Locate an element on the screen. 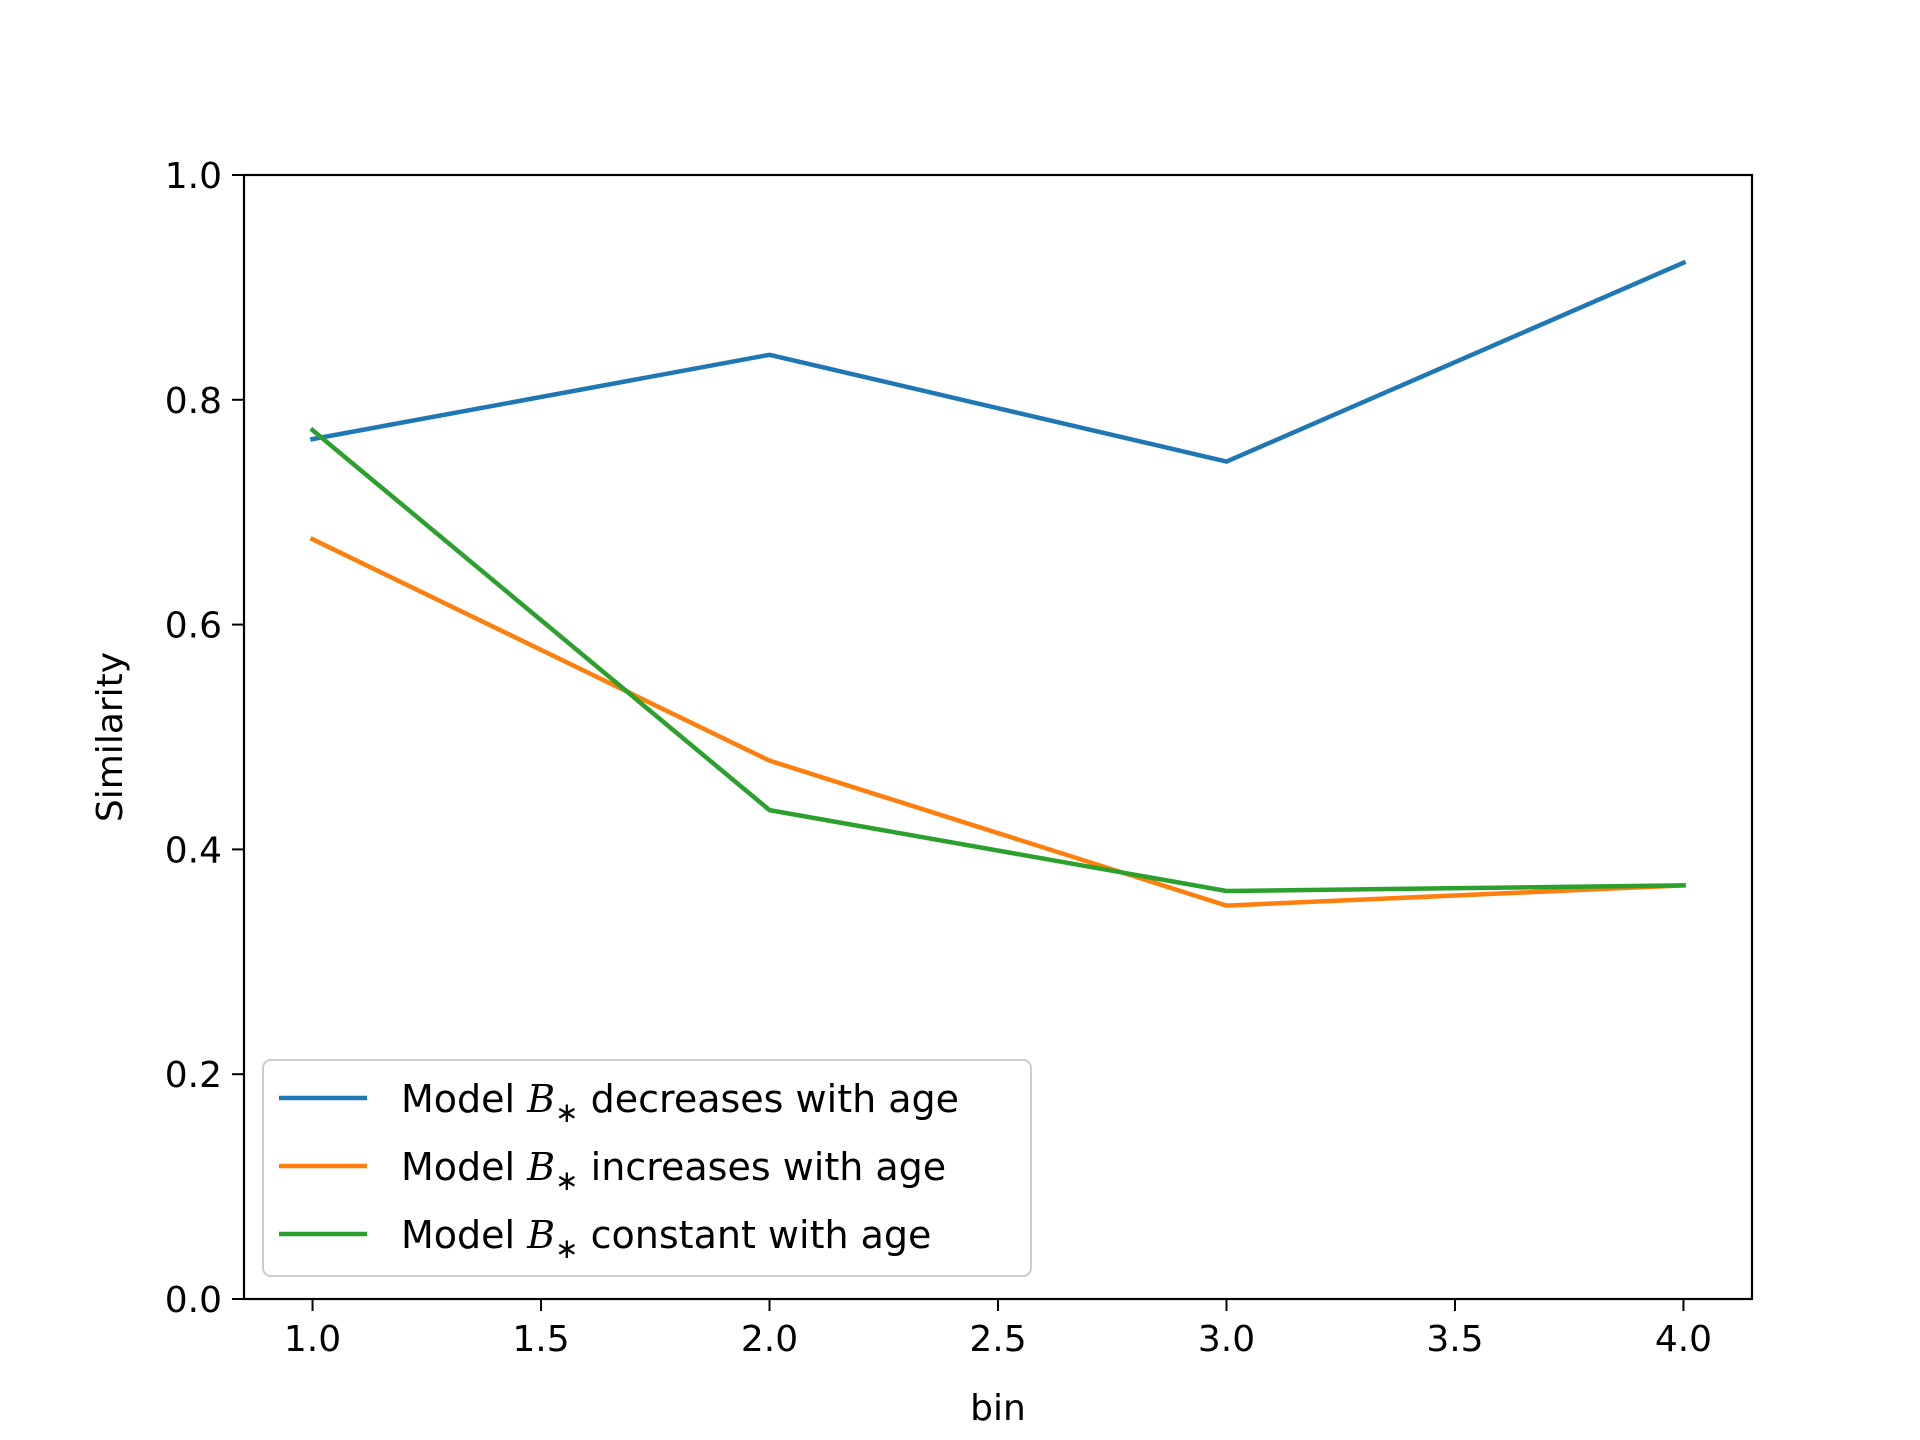 The height and width of the screenshot is (1440, 1920). y-tick-label: 0.4 is located at coordinates (193, 850).